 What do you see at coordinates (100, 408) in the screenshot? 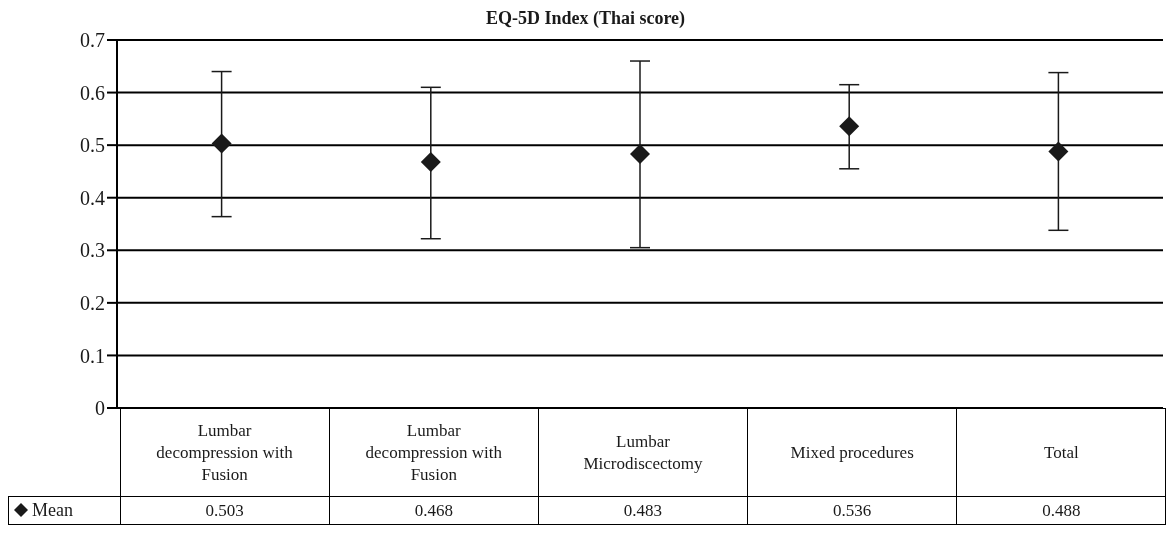
I see `y-tick-label: 0` at bounding box center [100, 408].